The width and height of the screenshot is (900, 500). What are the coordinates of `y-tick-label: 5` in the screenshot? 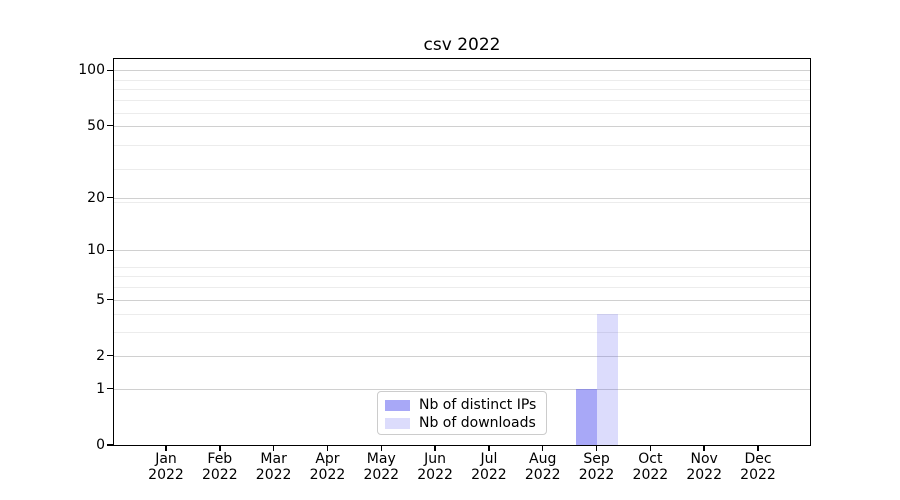 It's located at (100, 299).